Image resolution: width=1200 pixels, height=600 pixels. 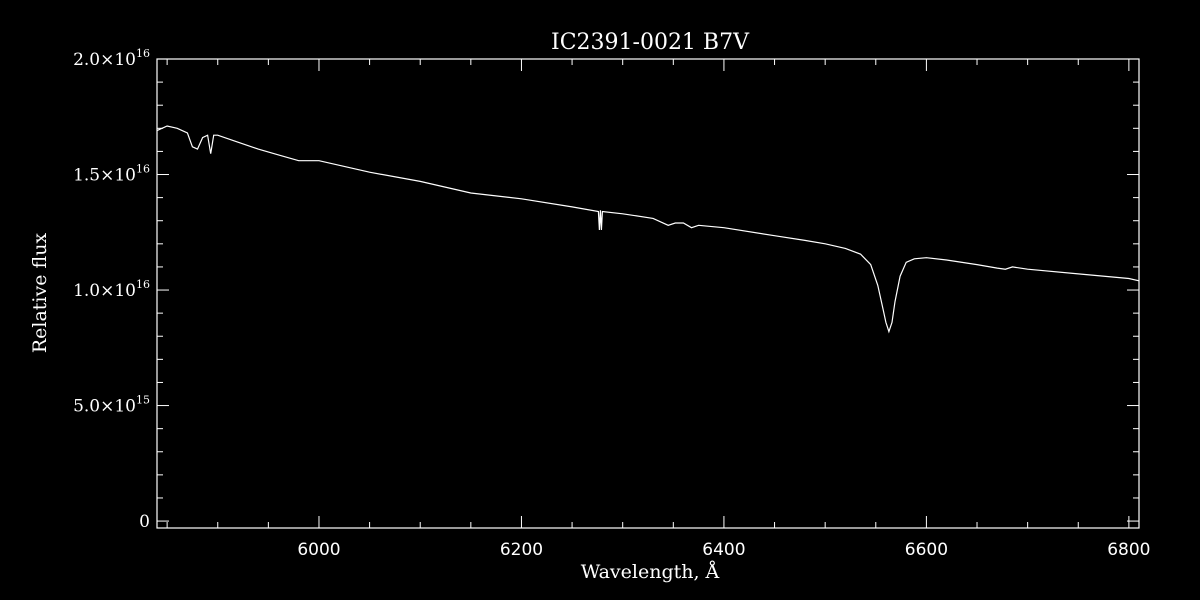 What do you see at coordinates (111, 405) in the screenshot?
I see `y-tick-label: 5.0×10¹⁵` at bounding box center [111, 405].